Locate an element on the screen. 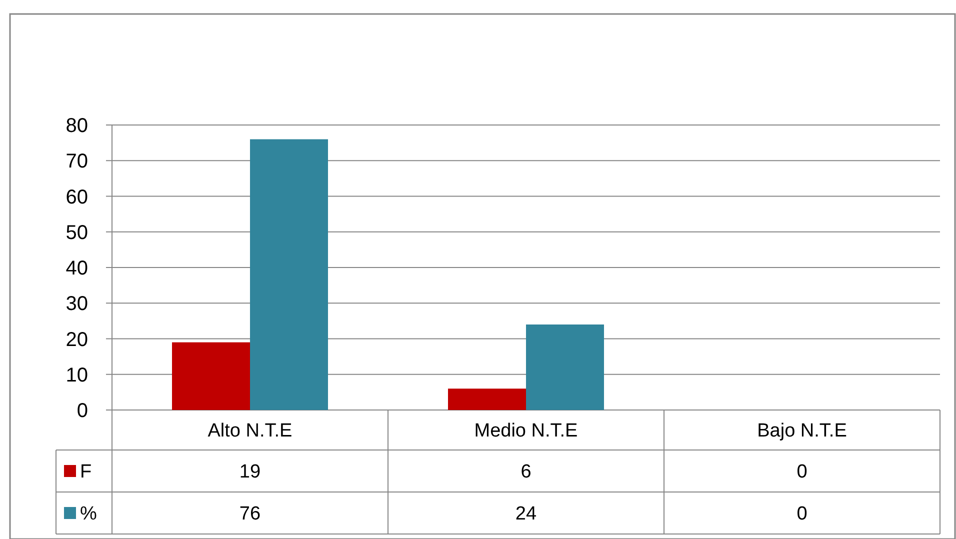  x-tick-label: Bajo N.T.E is located at coordinates (802, 431).